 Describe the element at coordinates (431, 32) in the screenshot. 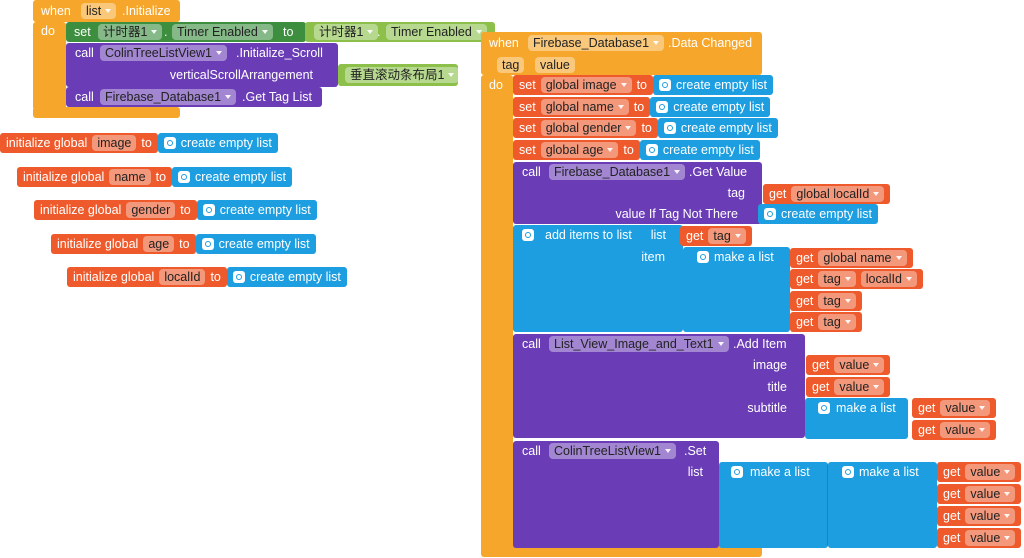

I see `field-text: Timer Enabled` at that location.